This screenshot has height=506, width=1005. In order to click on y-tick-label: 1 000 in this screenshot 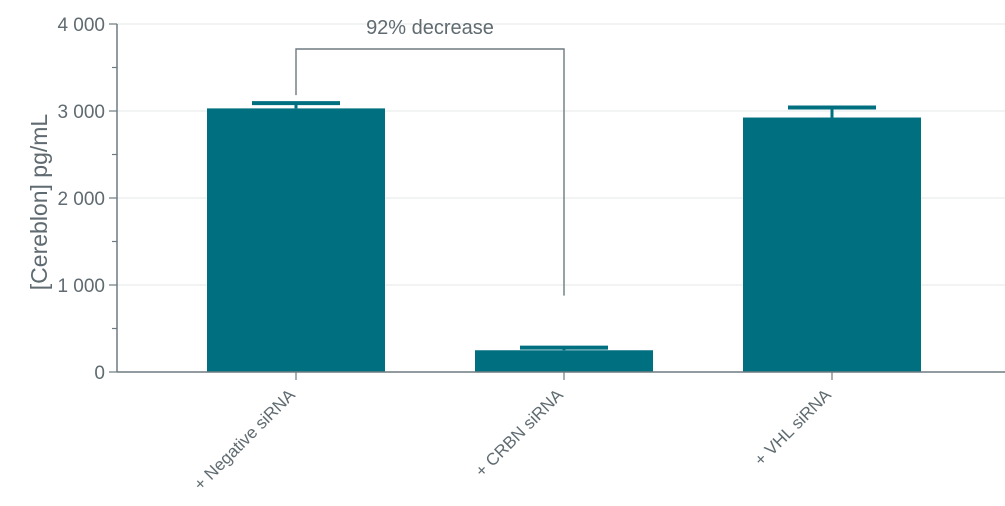, I will do `click(81, 286)`.